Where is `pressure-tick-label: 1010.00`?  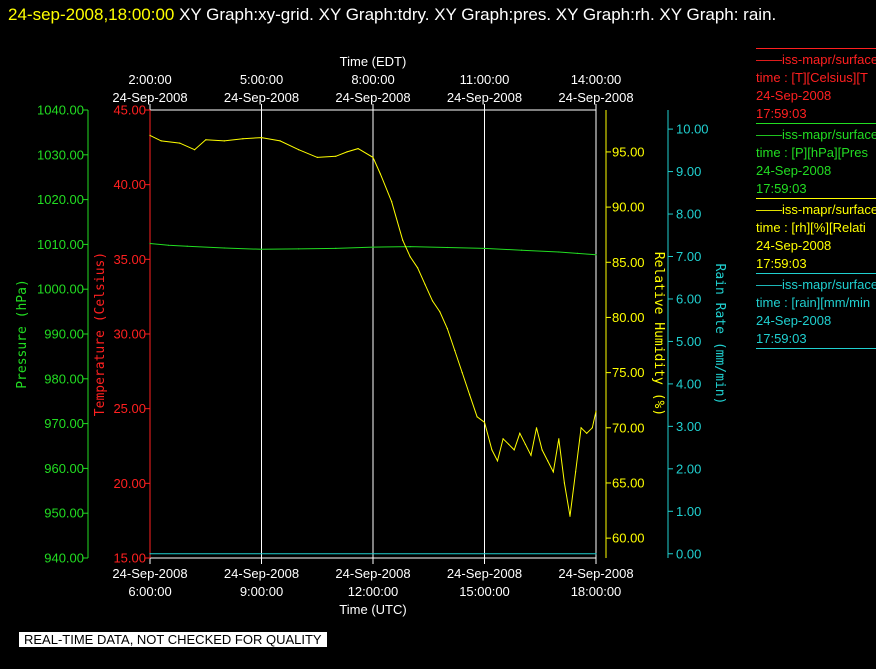
pressure-tick-label: 1010.00 is located at coordinates (60, 244).